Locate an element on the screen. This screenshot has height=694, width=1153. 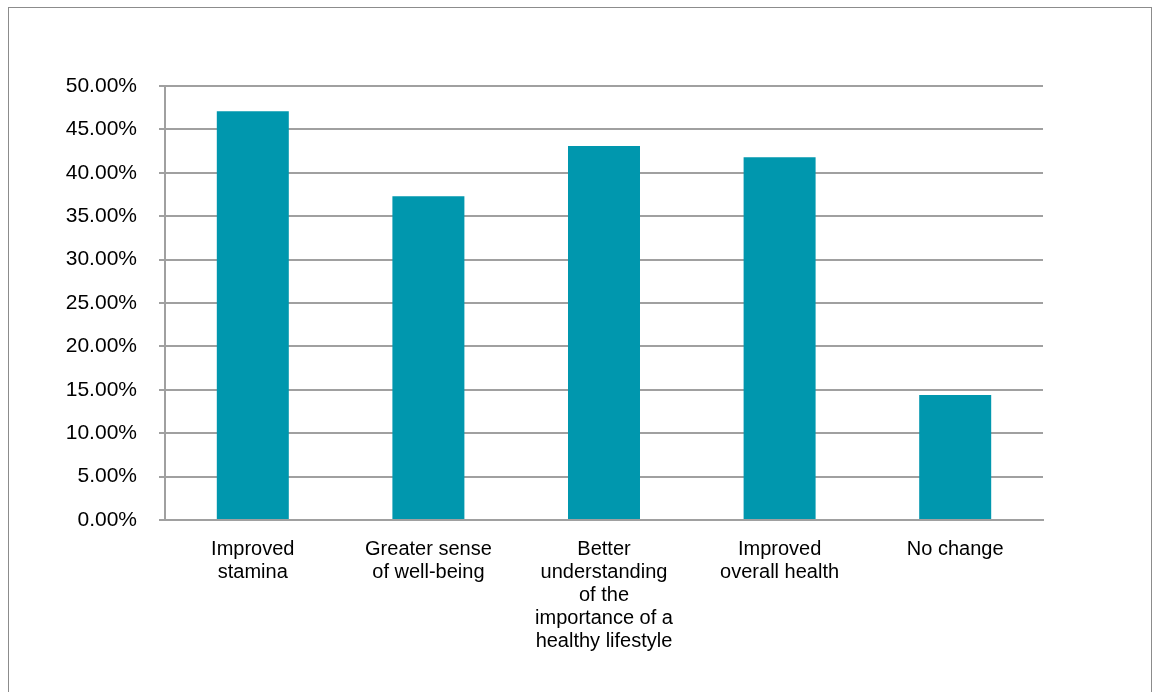
x-tick-label: Better understanding of the importance of a healthy lifestyle is located at coordinates (604, 594).